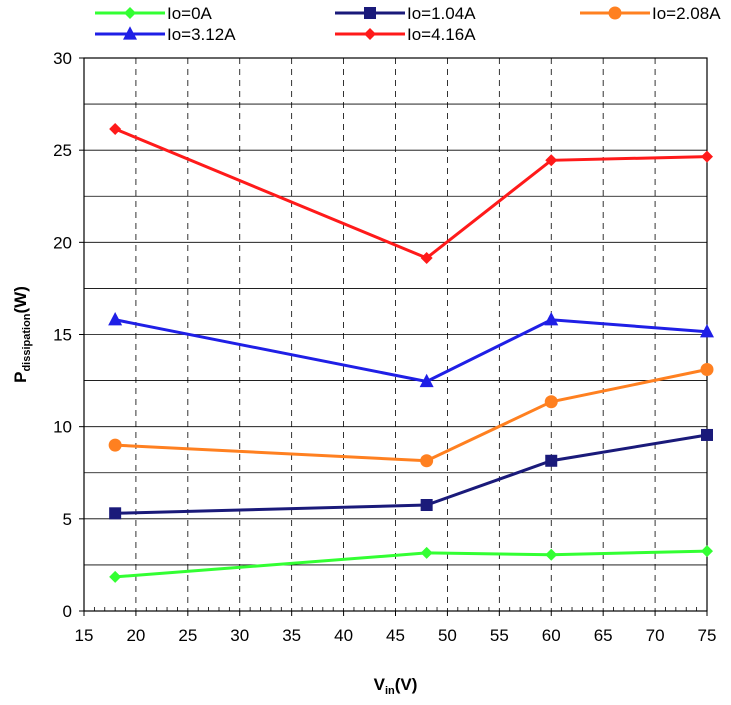 Image resolution: width=731 pixels, height=705 pixels. I want to click on legend-item: Io=0A, so click(154, 13).